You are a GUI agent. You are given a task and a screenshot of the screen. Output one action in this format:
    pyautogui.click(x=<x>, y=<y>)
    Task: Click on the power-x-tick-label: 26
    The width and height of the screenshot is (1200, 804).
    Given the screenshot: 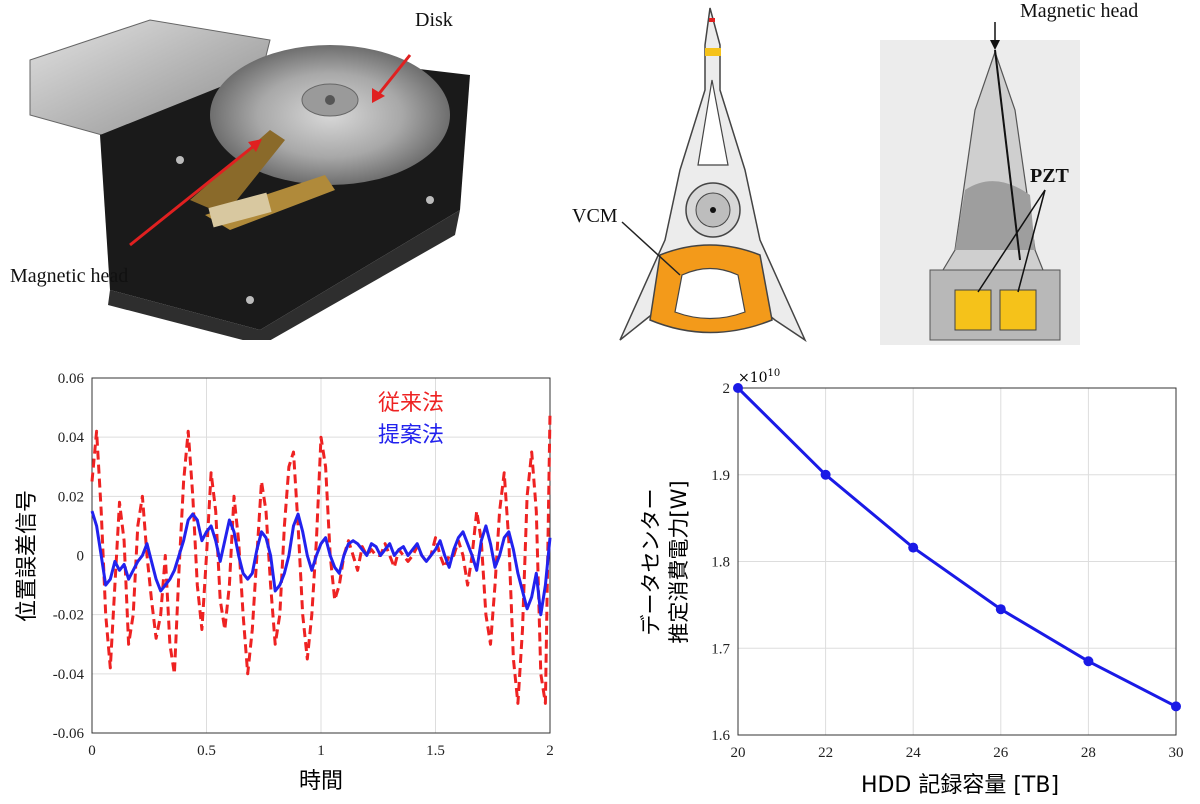 What is the action you would take?
    pyautogui.click(x=1001, y=753)
    